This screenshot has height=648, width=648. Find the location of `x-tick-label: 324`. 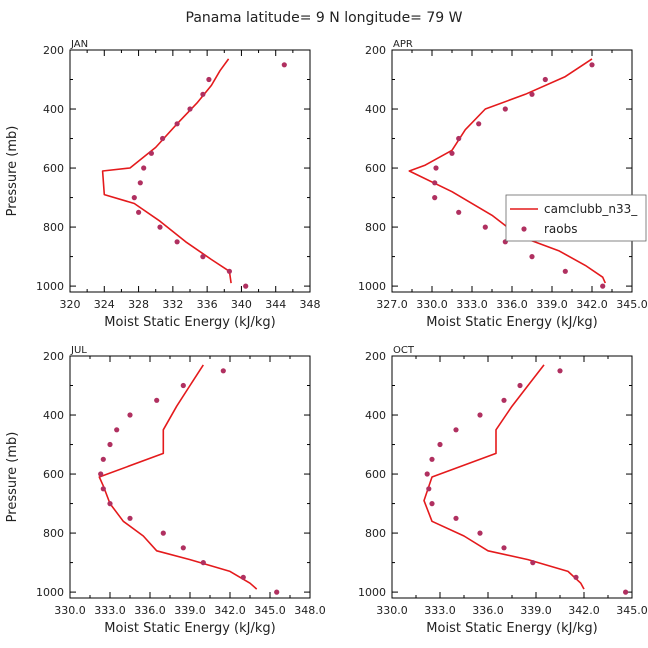

x-tick-label: 324 is located at coordinates (104, 304).